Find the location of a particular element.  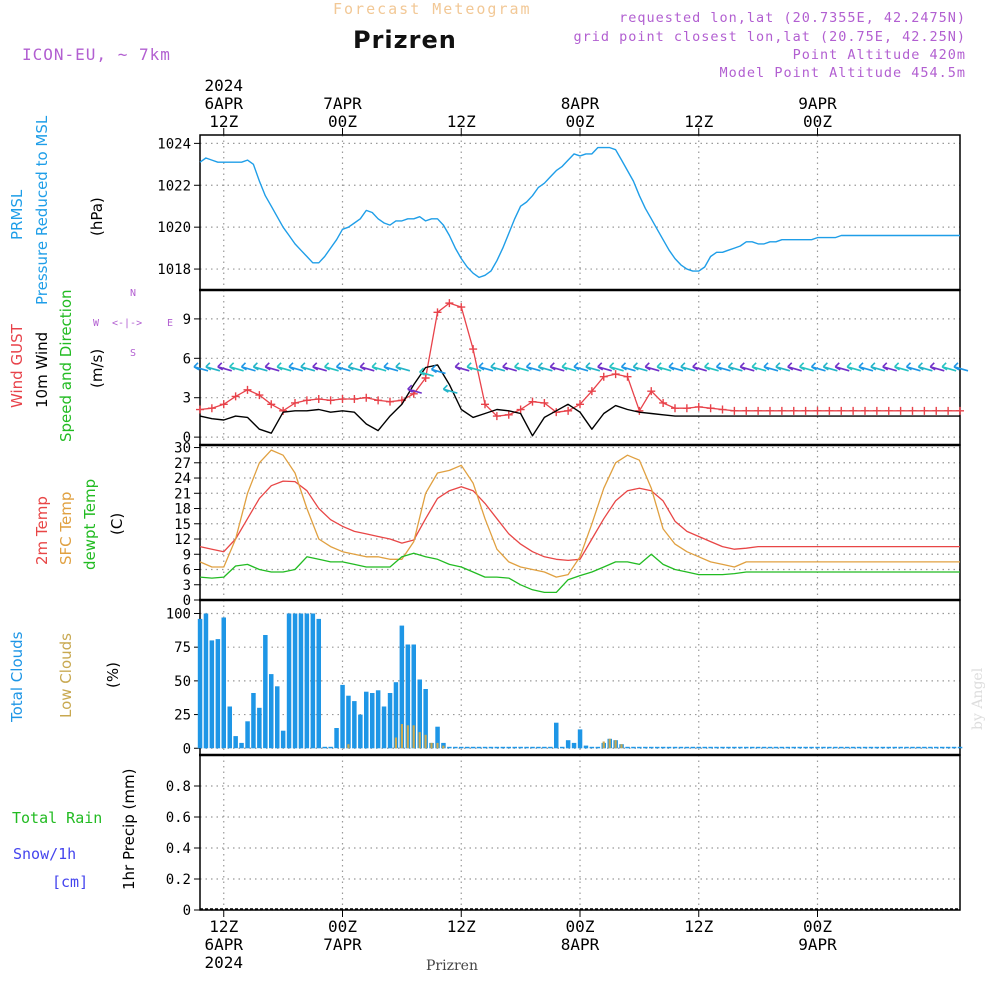

wind-unit: (m/s) is located at coordinates (97, 368).